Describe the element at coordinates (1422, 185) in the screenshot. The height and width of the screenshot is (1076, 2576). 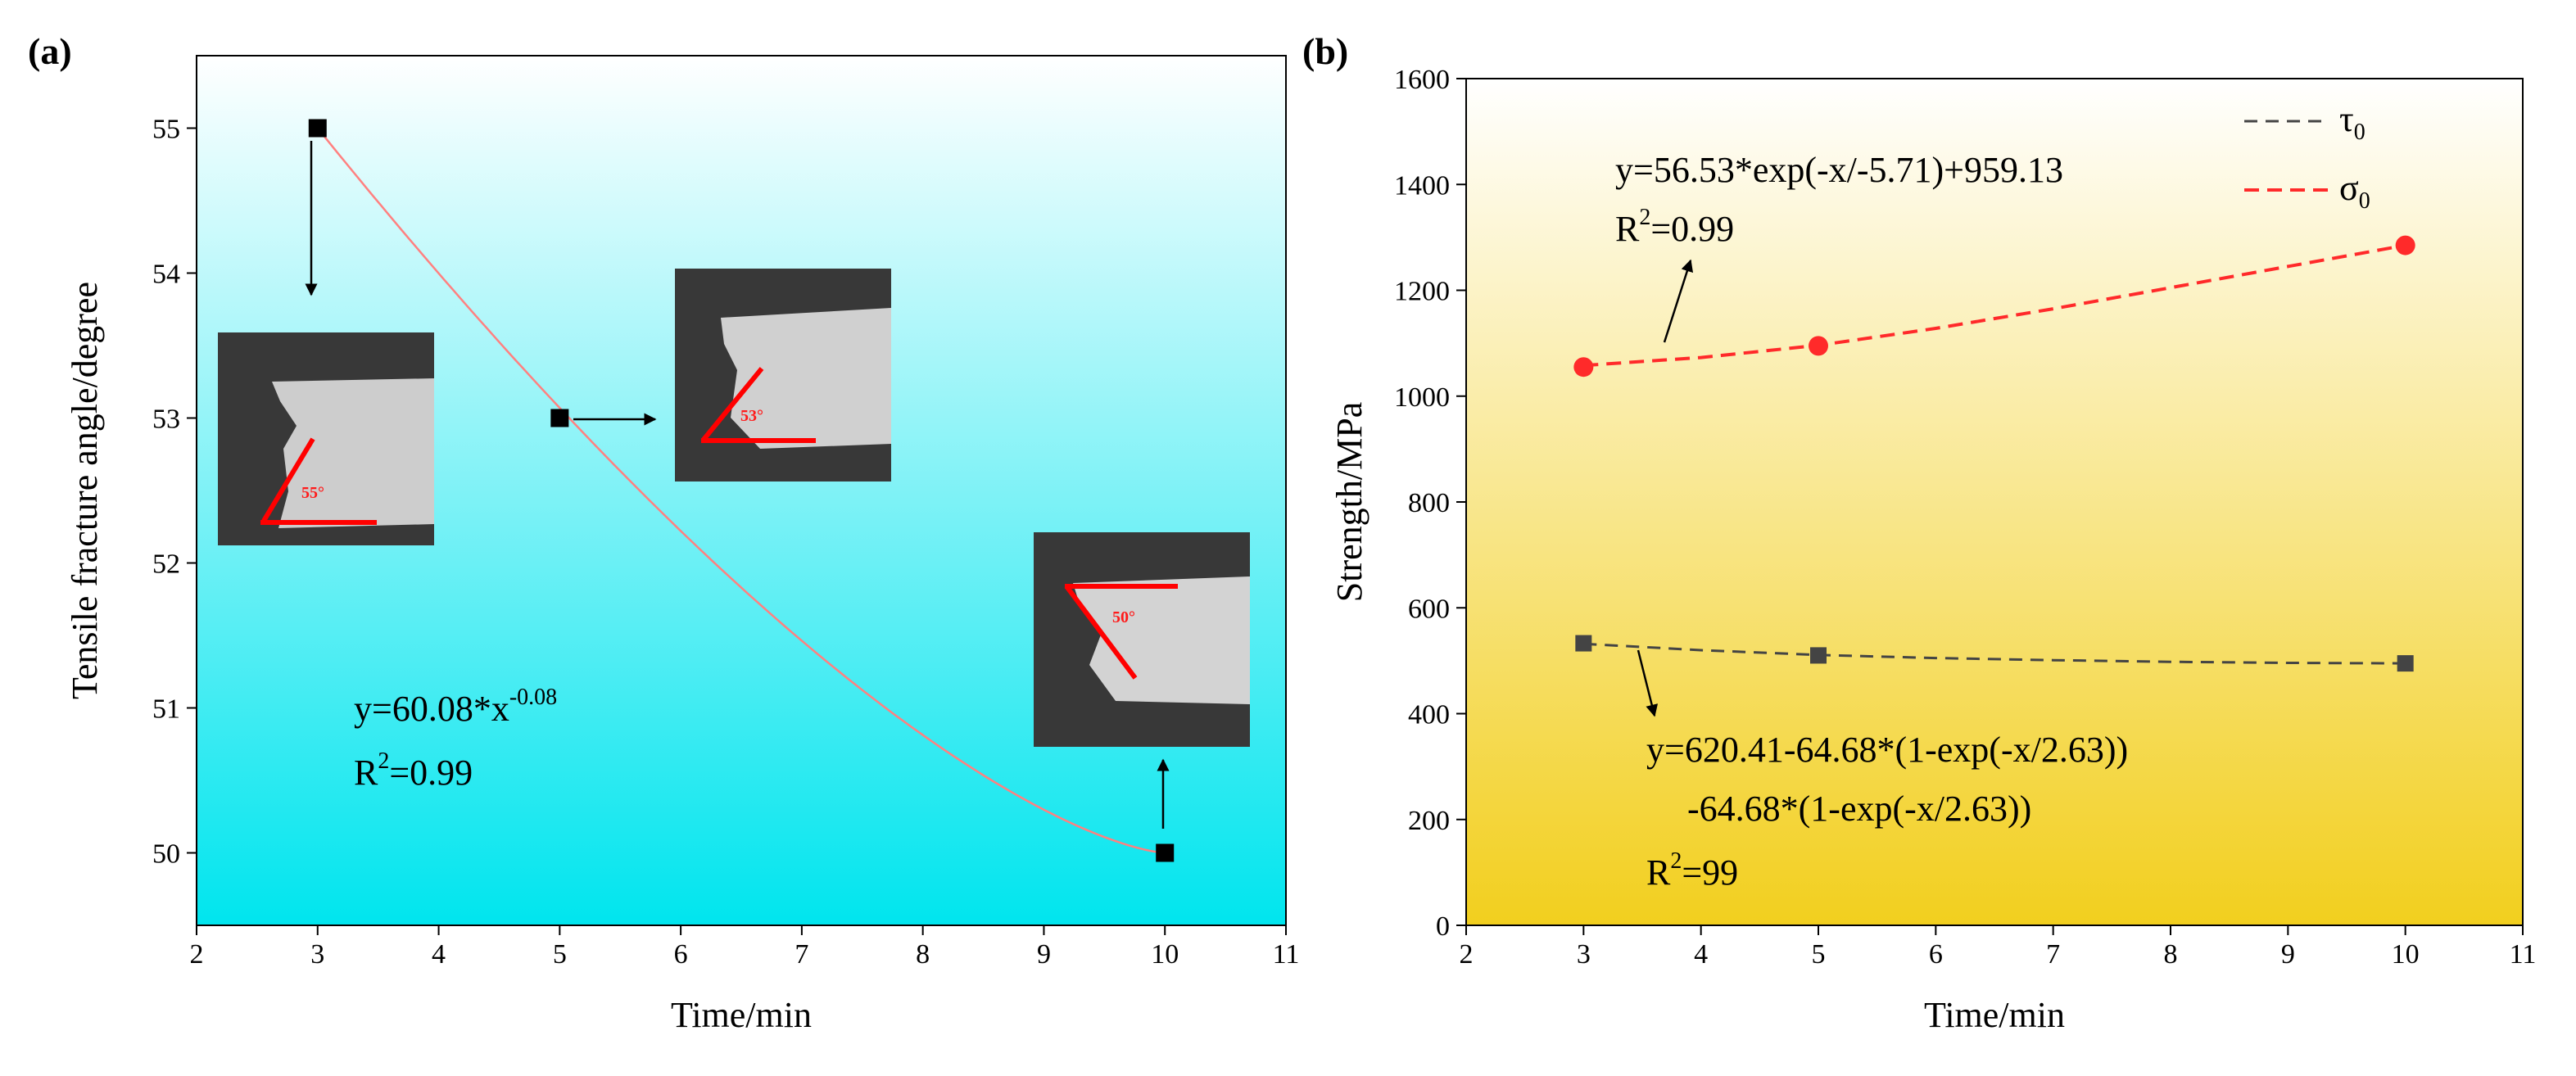
I see `plot-b-ytick-label: 1400` at that location.